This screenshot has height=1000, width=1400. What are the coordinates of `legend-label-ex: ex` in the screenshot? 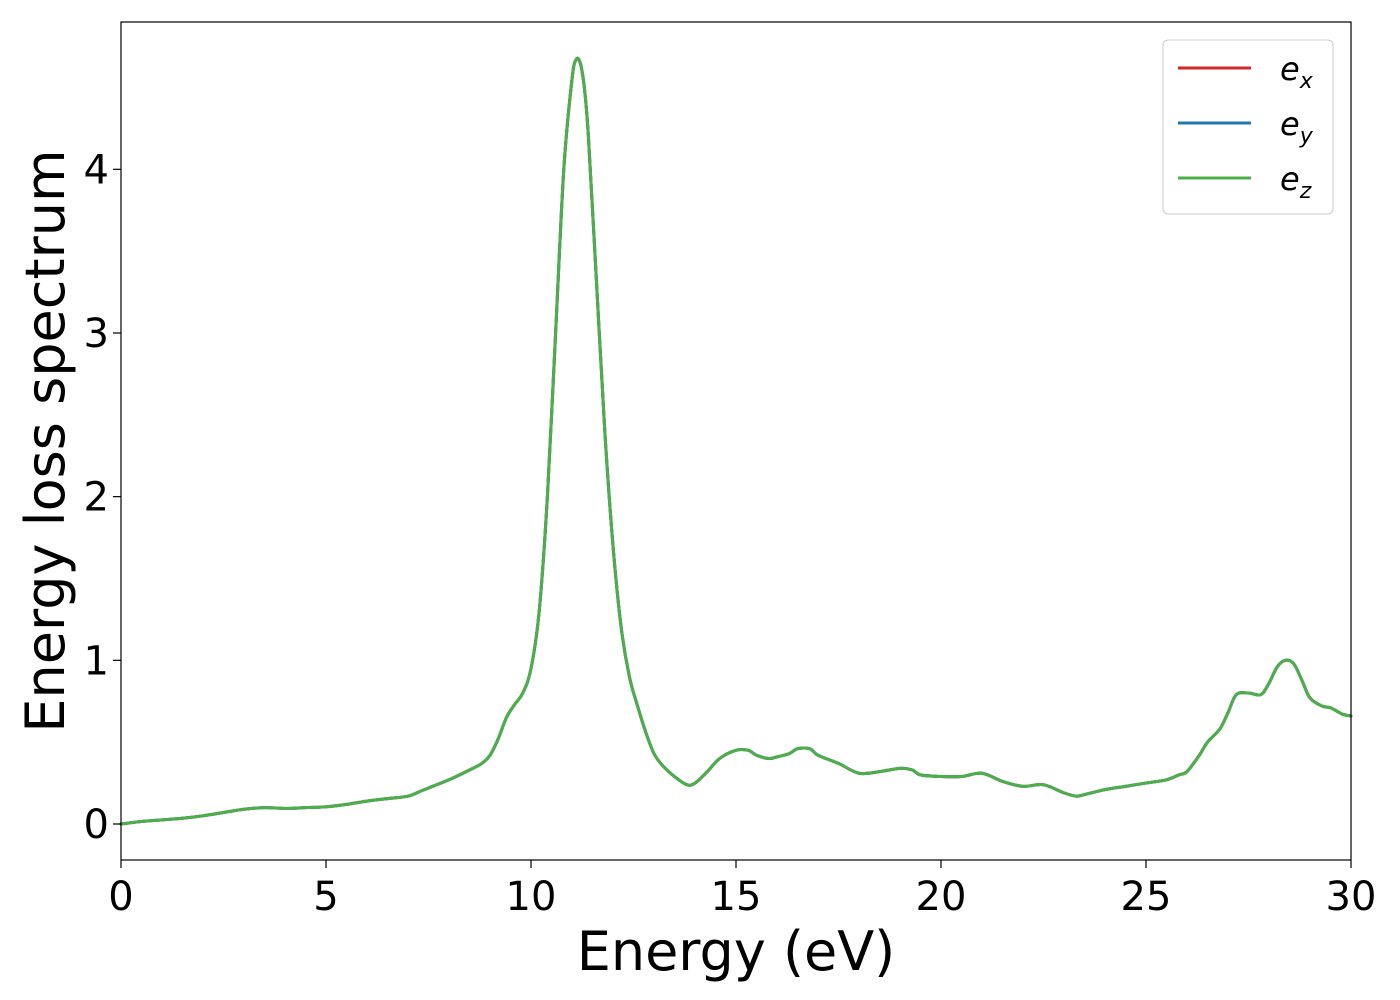 It's located at (1297, 72).